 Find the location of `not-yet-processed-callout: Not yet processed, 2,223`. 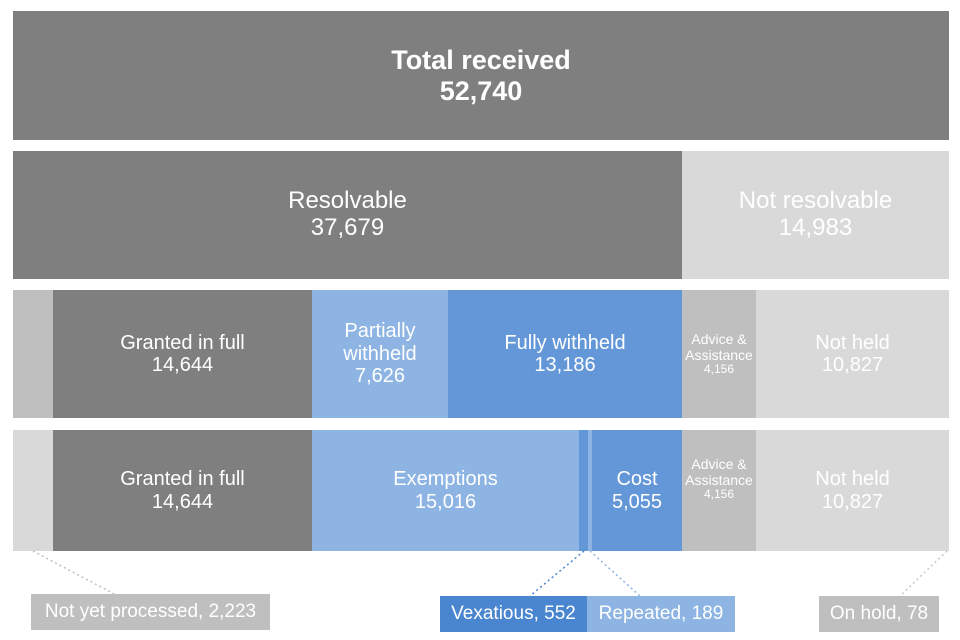

not-yet-processed-callout: Not yet processed, 2,223 is located at coordinates (150, 612).